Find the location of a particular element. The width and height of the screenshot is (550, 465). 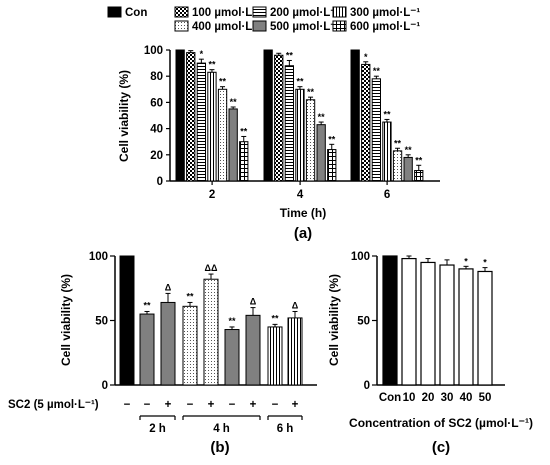

group-label: 4 h is located at coordinates (221, 429).